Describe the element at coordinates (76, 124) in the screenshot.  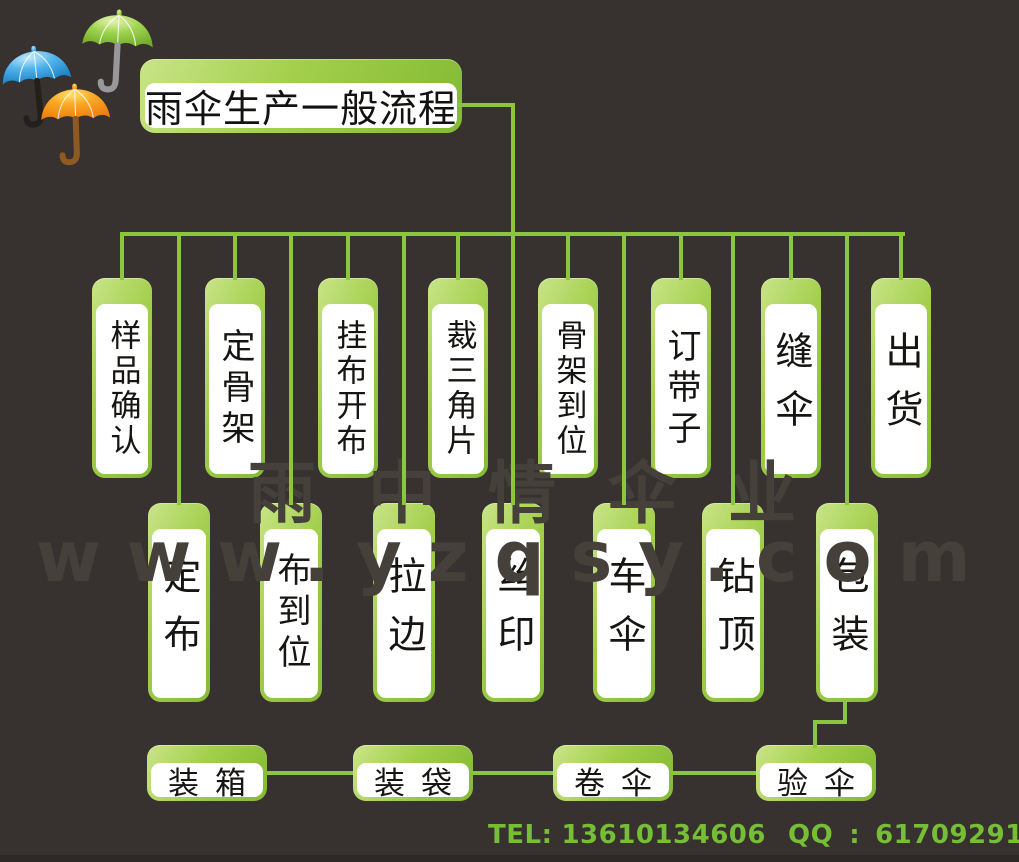
I see `orange-umbrella-icon` at that location.